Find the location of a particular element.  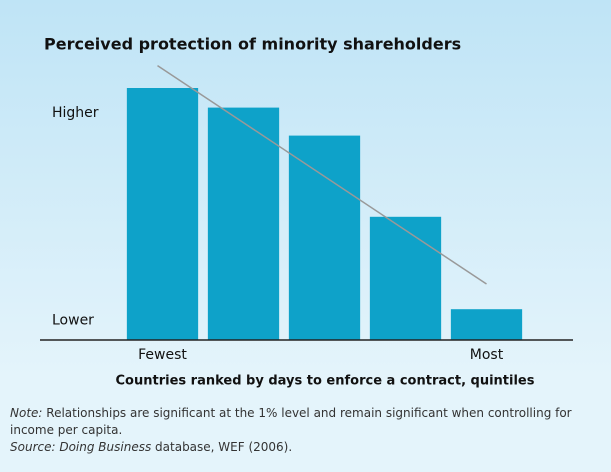

y-tick-label: Higher is located at coordinates (75, 113).